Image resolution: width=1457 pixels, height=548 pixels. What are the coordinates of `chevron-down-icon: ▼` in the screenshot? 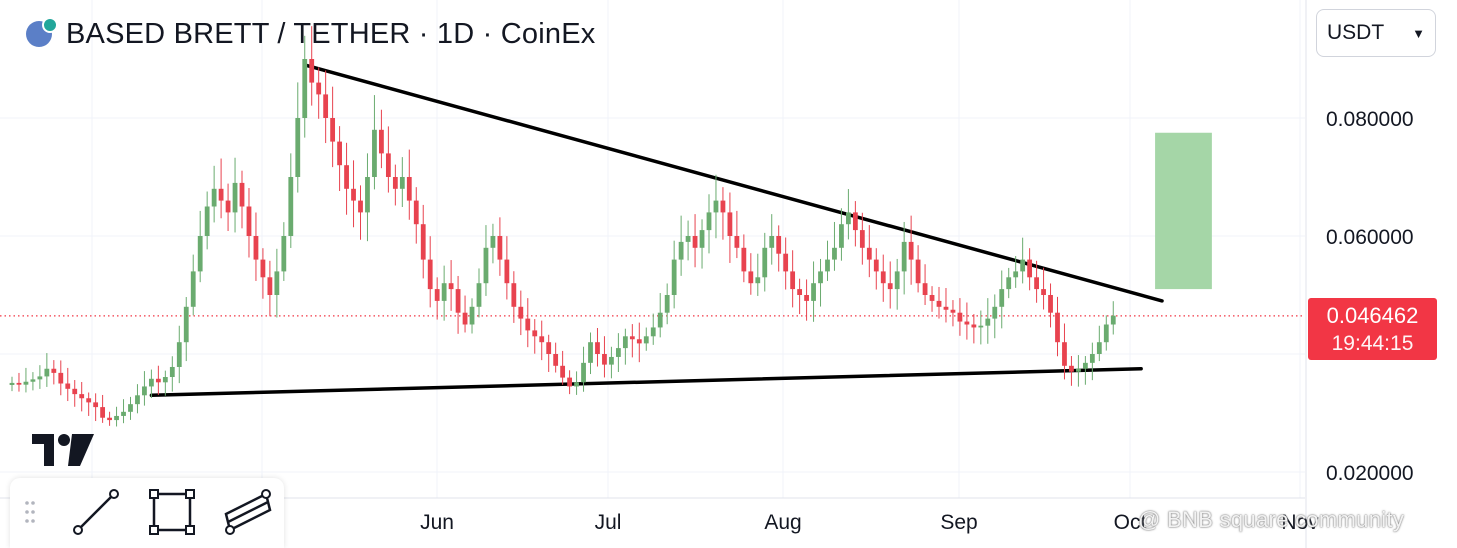 It's located at (1418, 33).